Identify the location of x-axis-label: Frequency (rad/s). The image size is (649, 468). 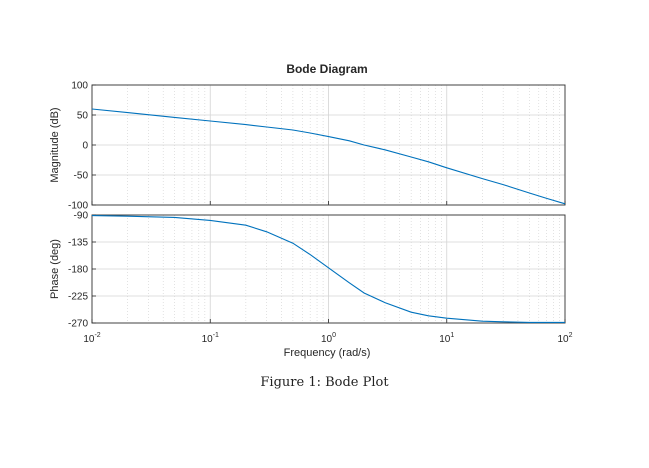
(327, 353).